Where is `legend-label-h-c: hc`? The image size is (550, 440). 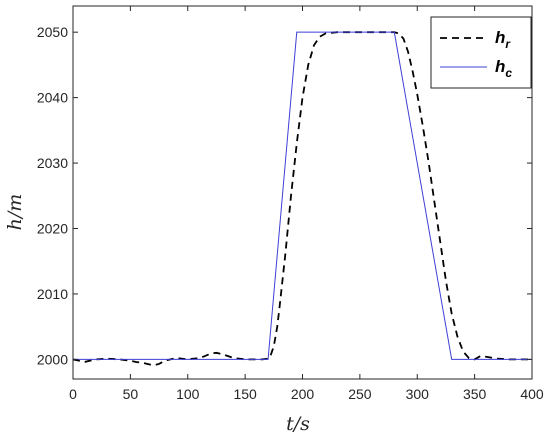
legend-label-h-c: hc is located at coordinates (503, 68).